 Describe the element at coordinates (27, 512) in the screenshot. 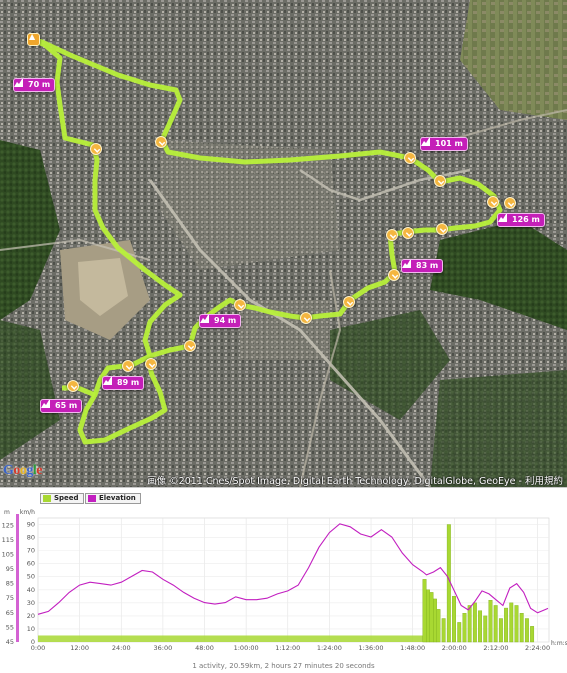

I see `speed-axis-unit: km/h` at that location.